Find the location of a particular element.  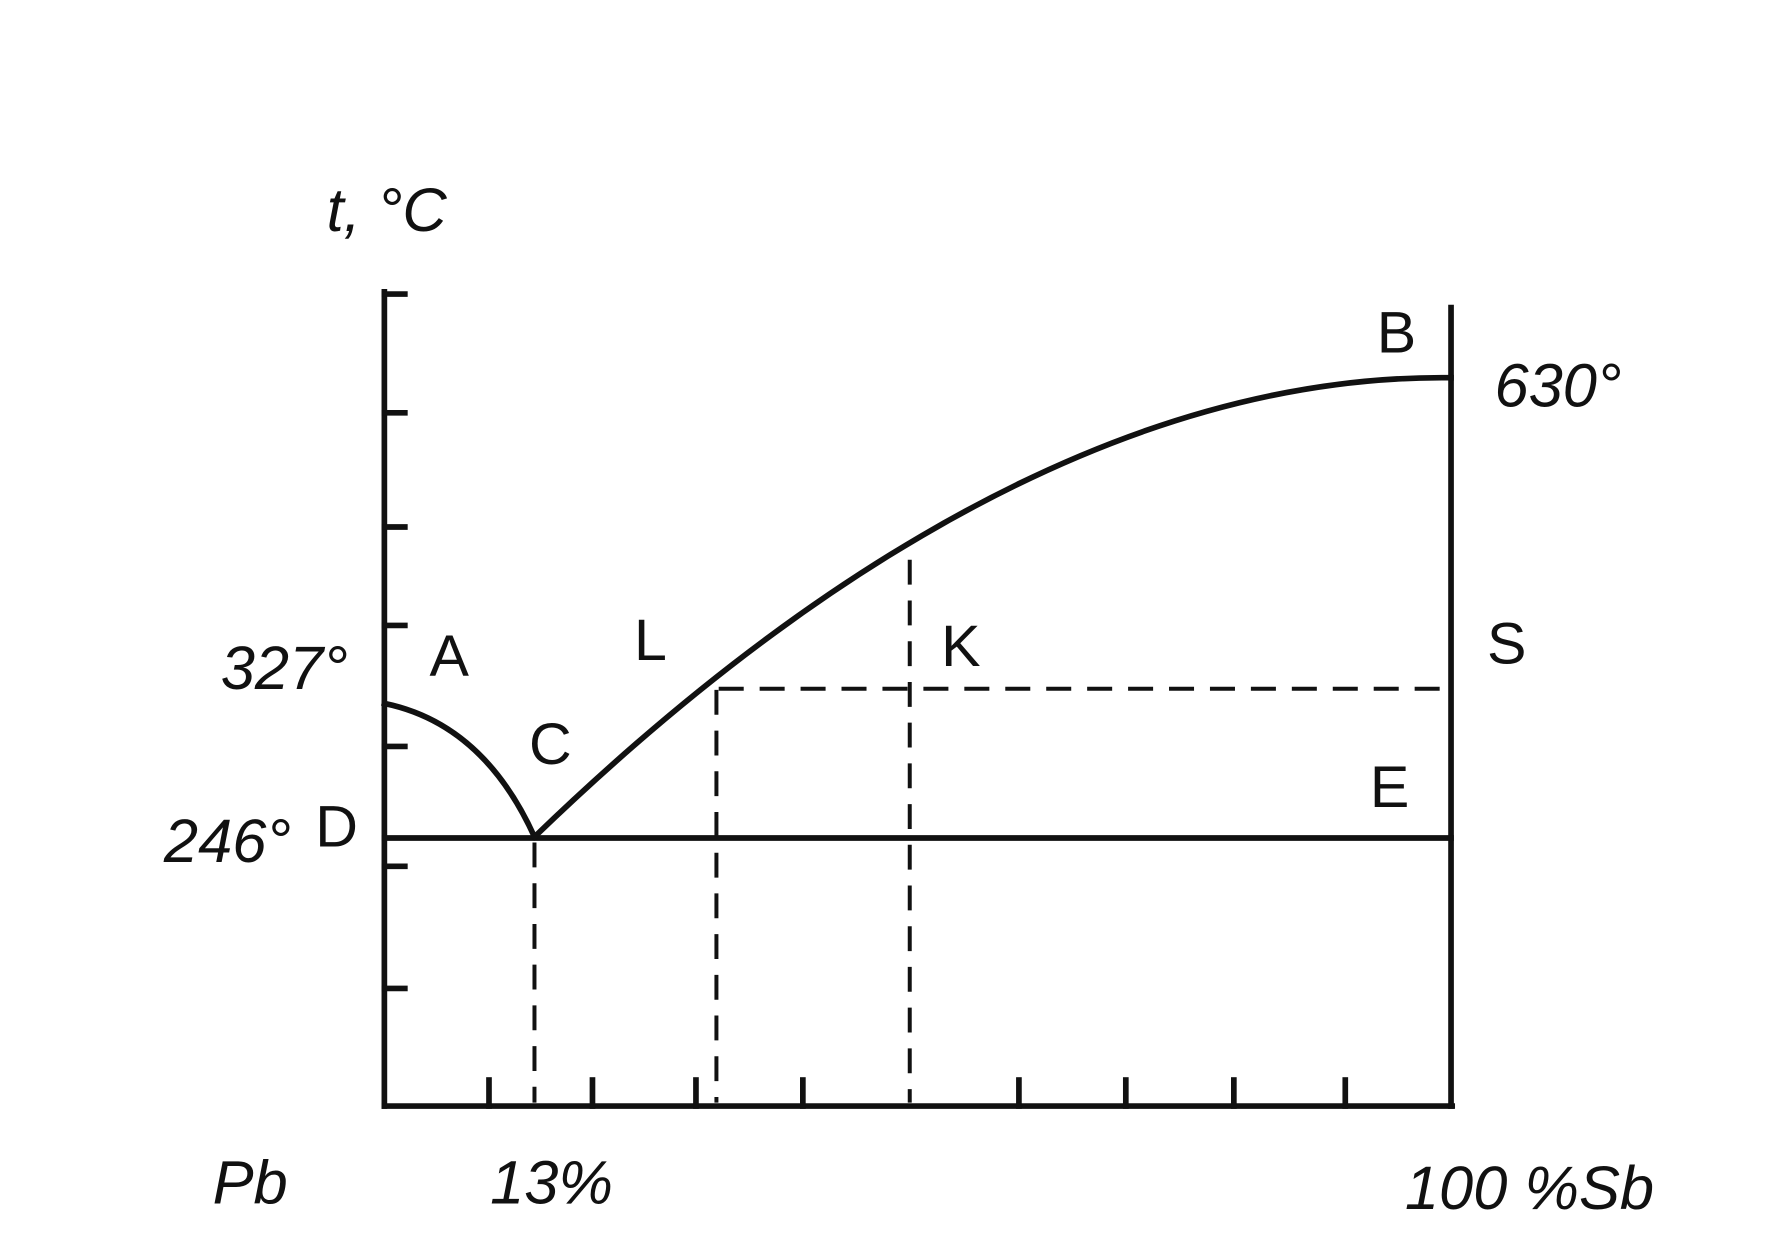

x-ticks is located at coordinates (917, 1093).